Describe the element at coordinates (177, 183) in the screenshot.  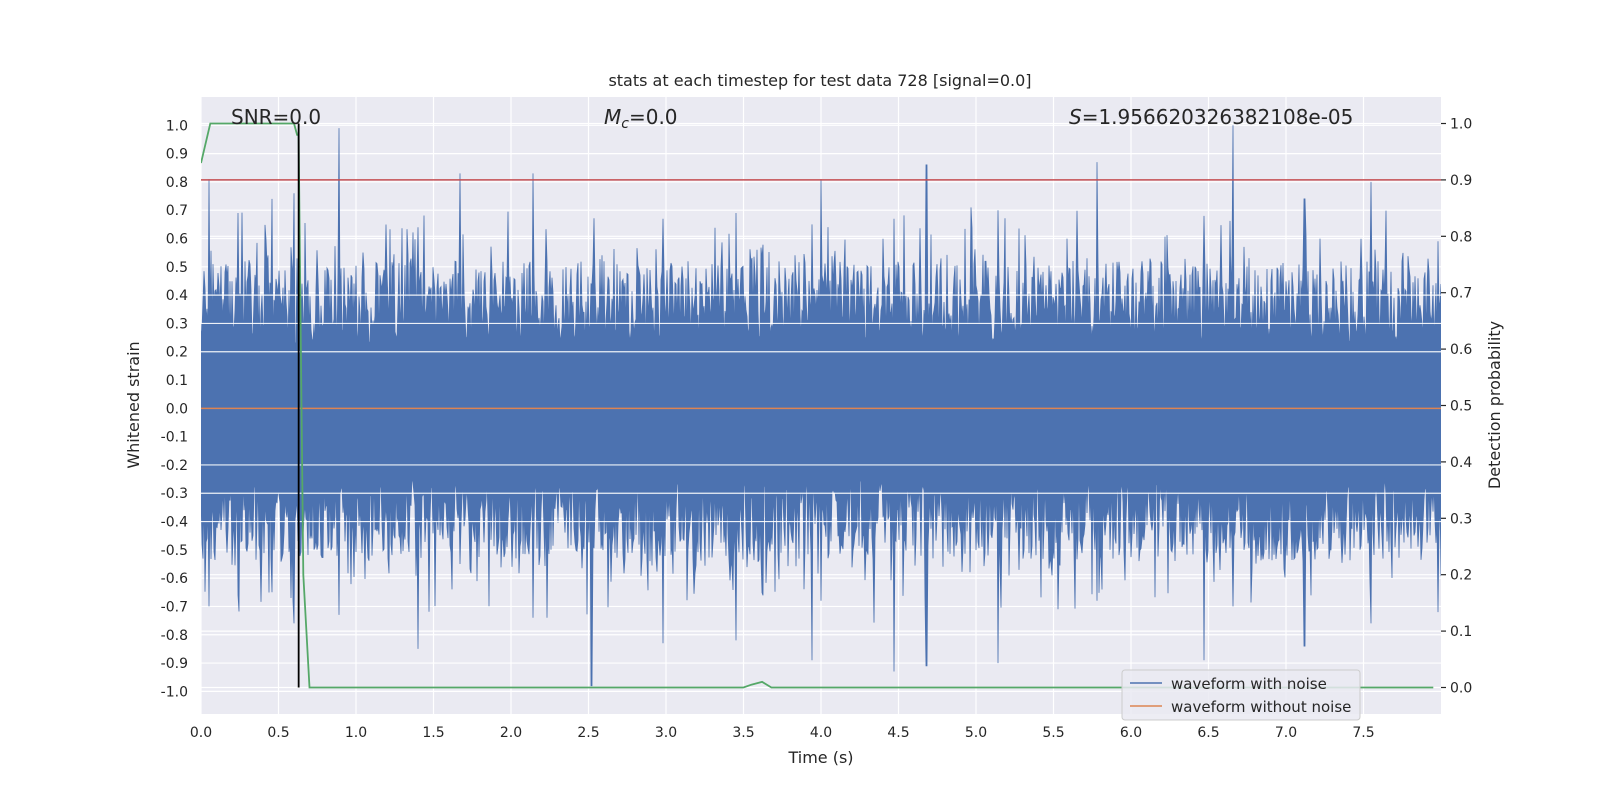
I see `y-left-tick-label: 0.8` at that location.